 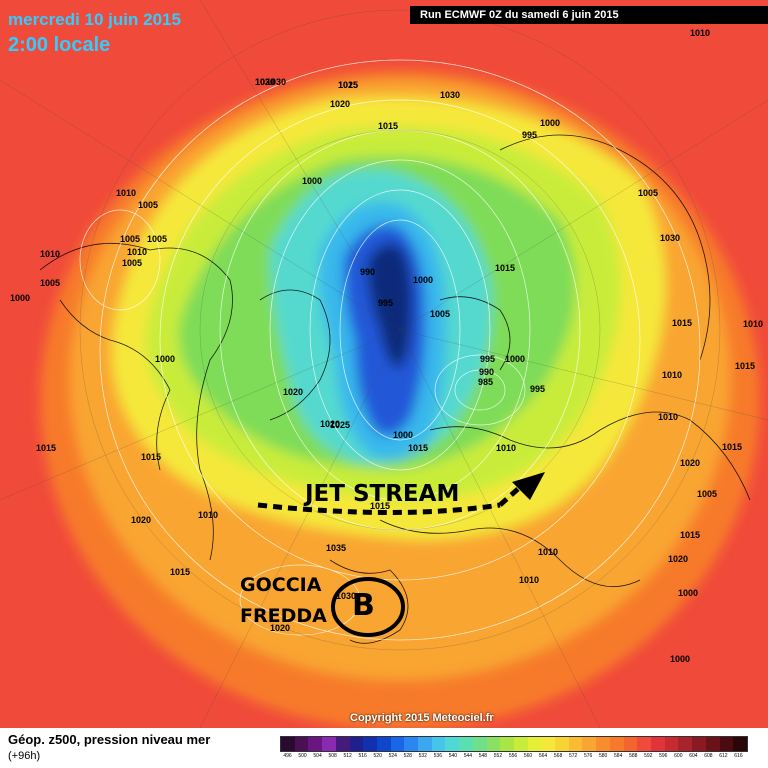 I want to click on scale-label: 552, so click(x=498, y=756).